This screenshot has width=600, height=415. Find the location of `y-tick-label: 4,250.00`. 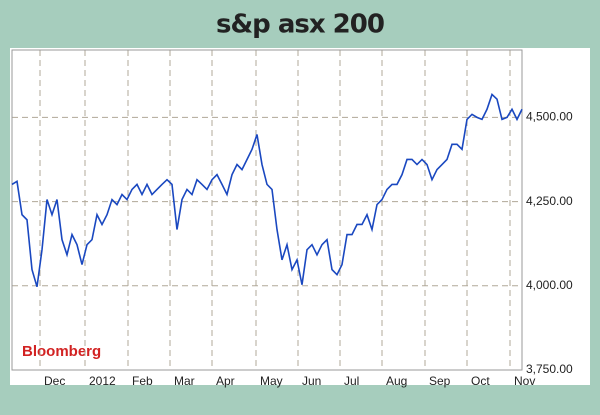

y-tick-label: 4,250.00 is located at coordinates (549, 201).